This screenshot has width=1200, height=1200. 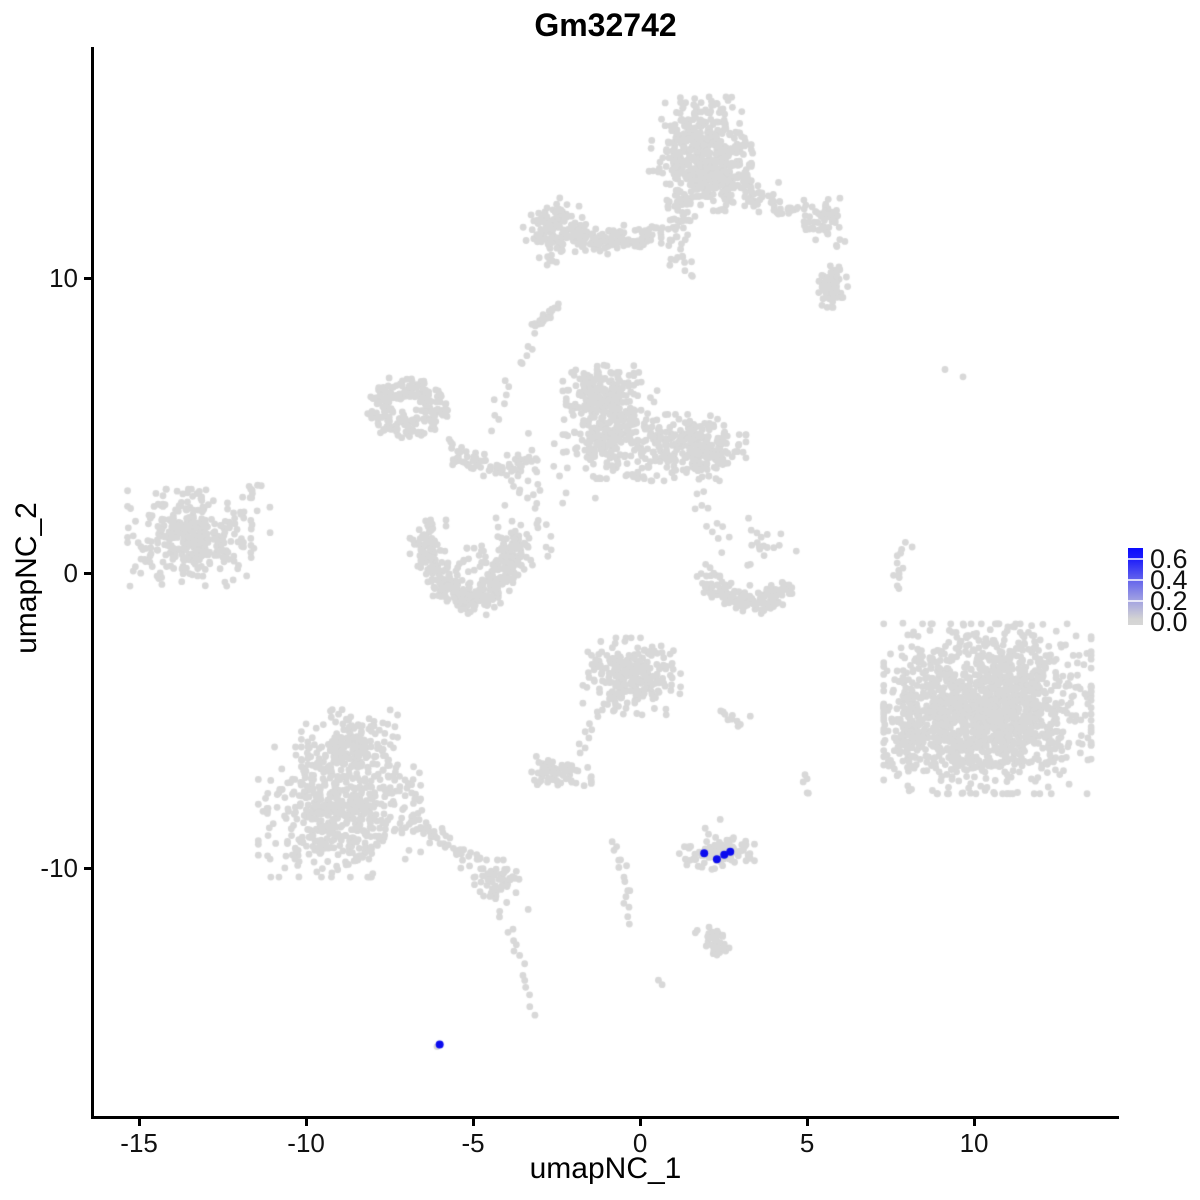 What do you see at coordinates (605, 1168) in the screenshot?
I see `x-axis-title: umapNC_1` at bounding box center [605, 1168].